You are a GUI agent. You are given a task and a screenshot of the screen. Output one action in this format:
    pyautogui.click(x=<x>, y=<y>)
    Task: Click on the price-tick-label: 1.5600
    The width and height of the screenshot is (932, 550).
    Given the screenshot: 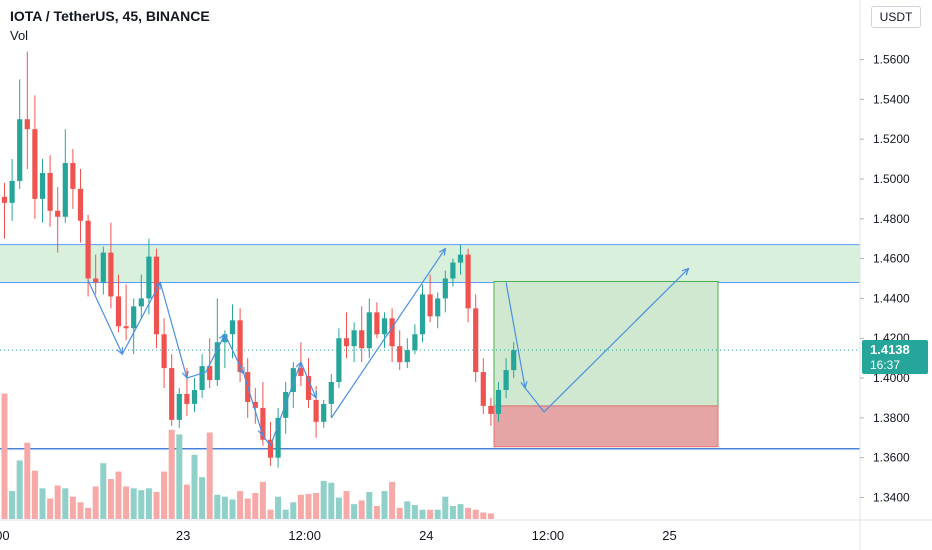 What is the action you would take?
    pyautogui.click(x=891, y=60)
    